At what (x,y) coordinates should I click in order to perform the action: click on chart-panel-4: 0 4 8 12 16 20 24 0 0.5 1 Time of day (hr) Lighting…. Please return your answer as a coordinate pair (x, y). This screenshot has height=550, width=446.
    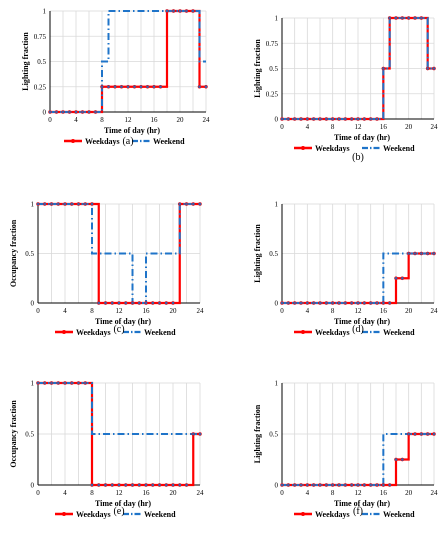
    Looking at the image, I should click on (345, 269).